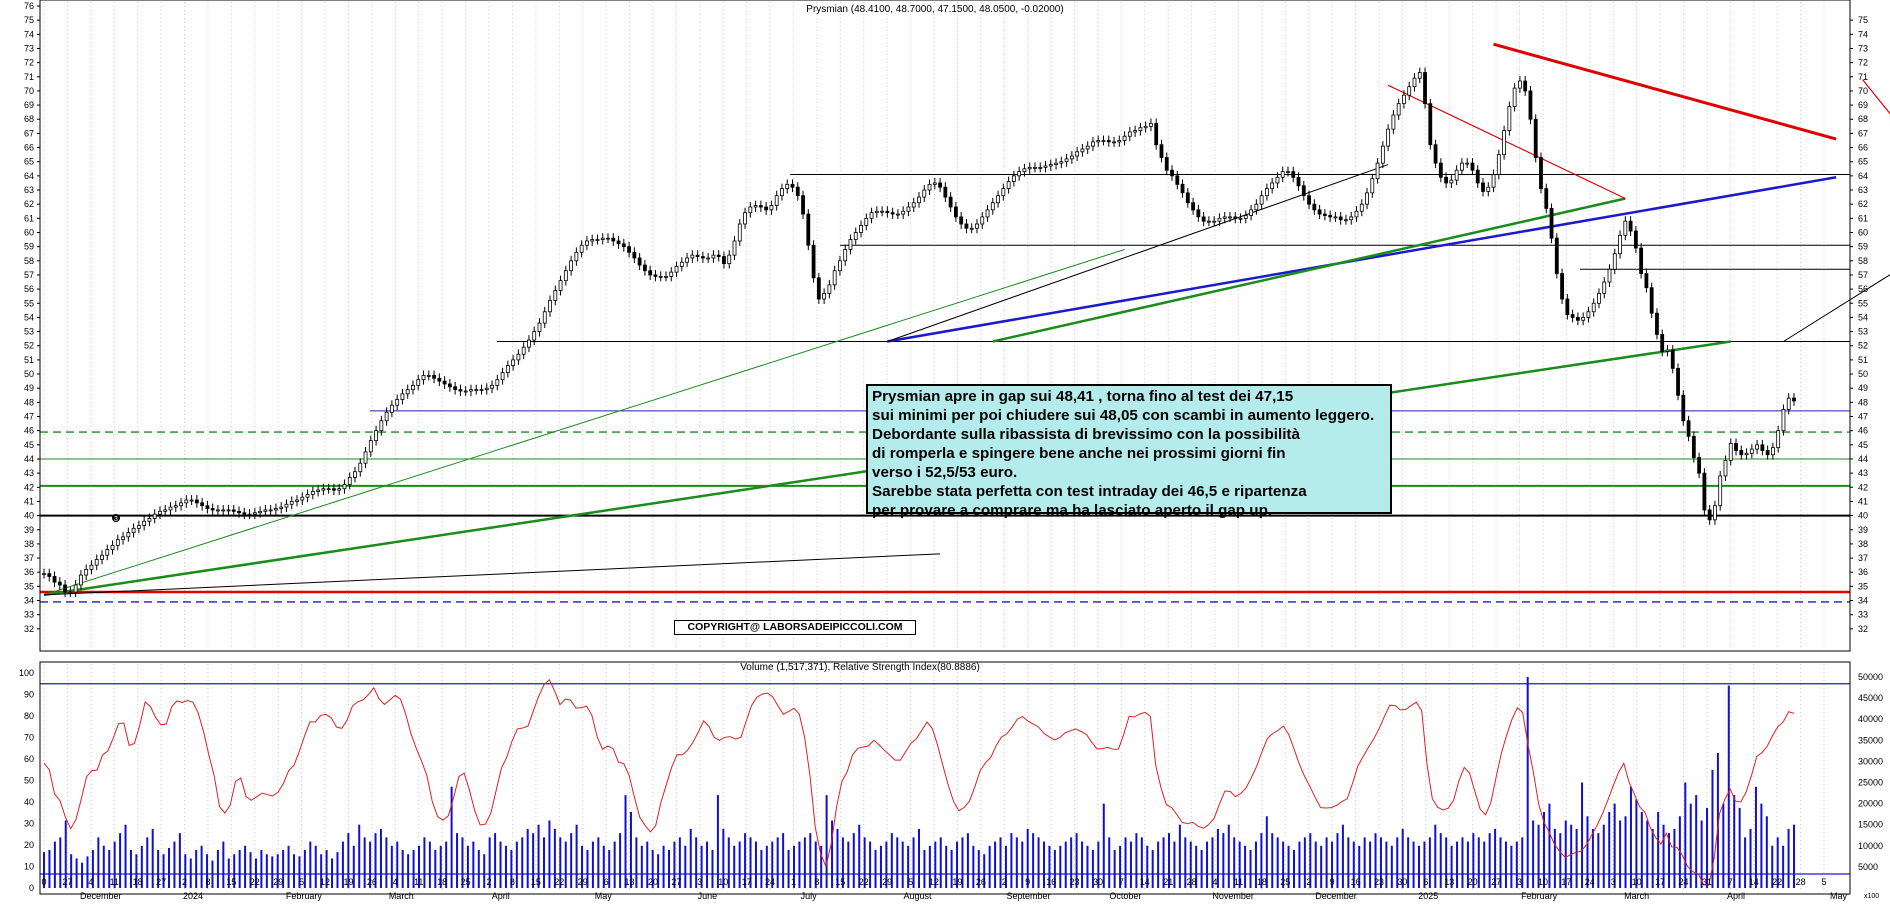 The width and height of the screenshot is (1890, 908). Describe the element at coordinates (29, 232) in the screenshot. I see `price-tick-label: 60` at that location.